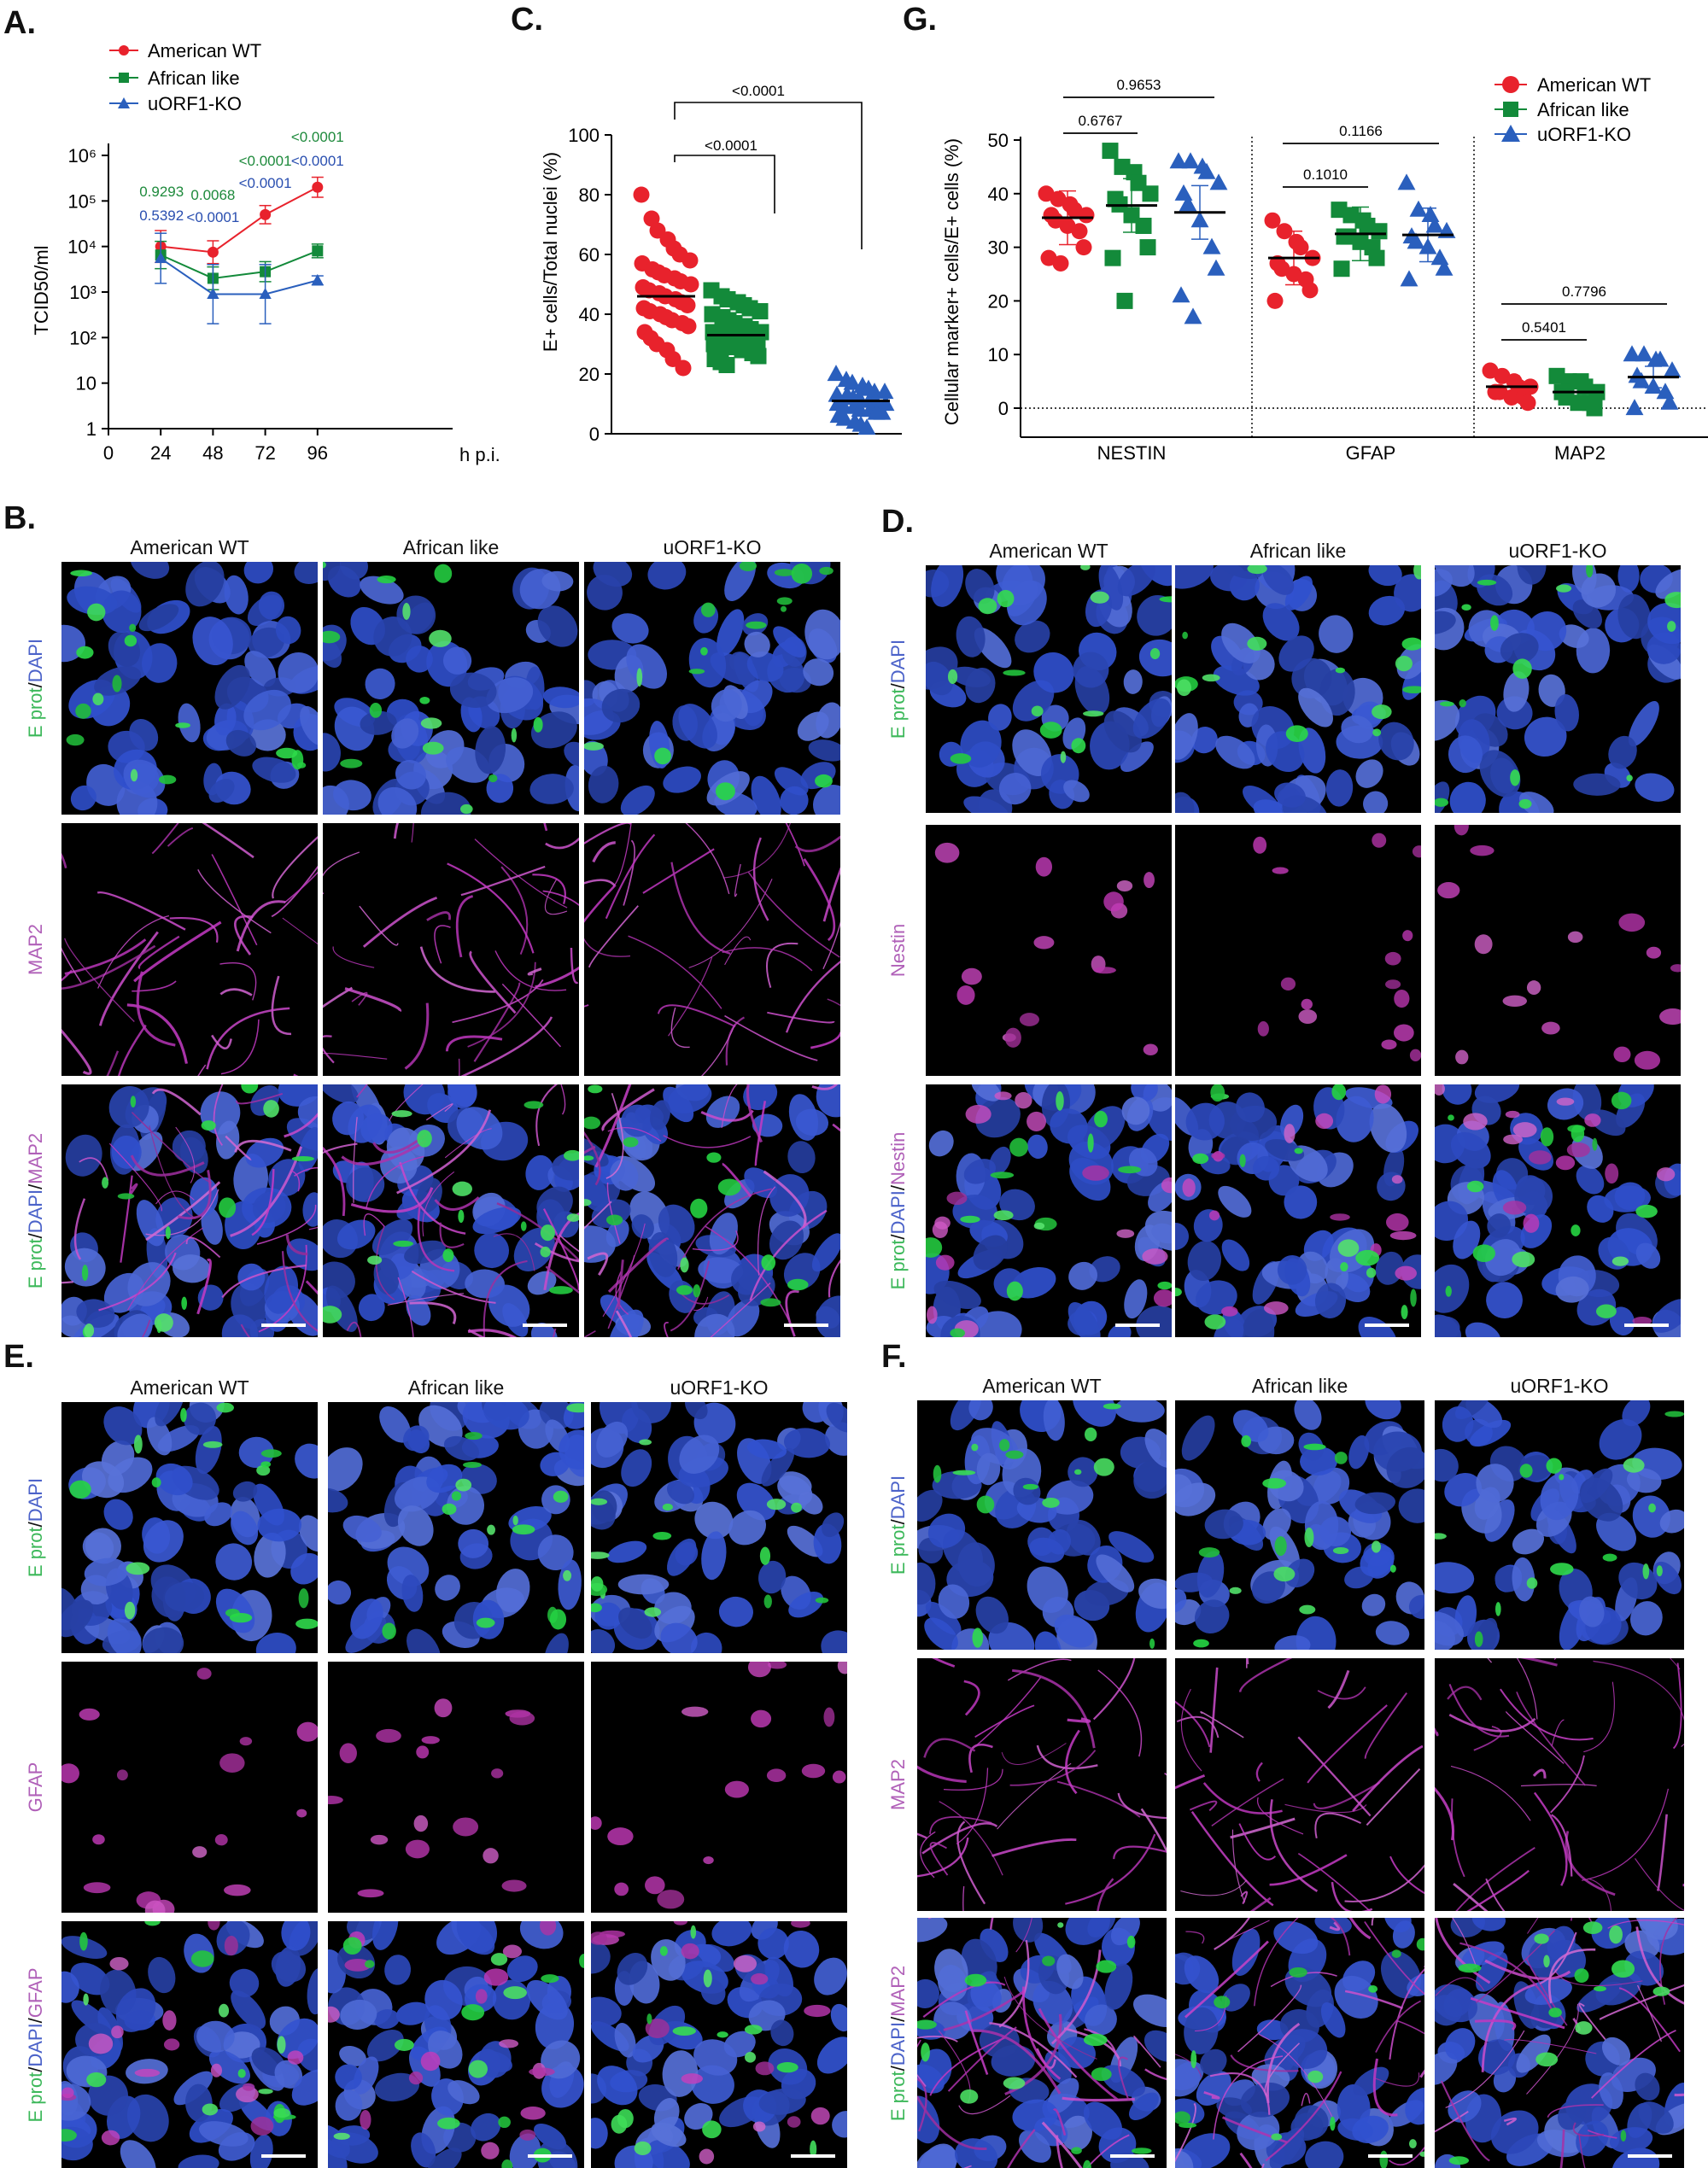 The height and width of the screenshot is (2168, 1708). Describe the element at coordinates (1101, 121) in the screenshot. I see `g-comparison-label: 0.6767` at that location.